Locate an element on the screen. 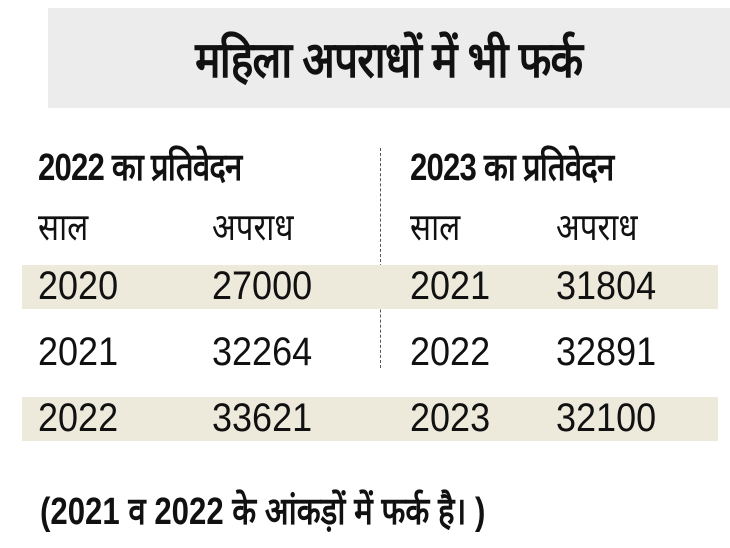 This screenshot has height=548, width=730. crime-cell: 31804 is located at coordinates (606, 286).